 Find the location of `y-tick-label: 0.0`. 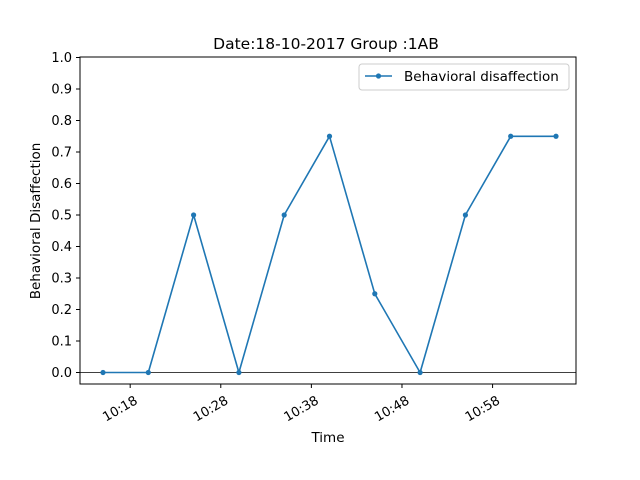

y-tick-label: 0.0 is located at coordinates (61, 373).